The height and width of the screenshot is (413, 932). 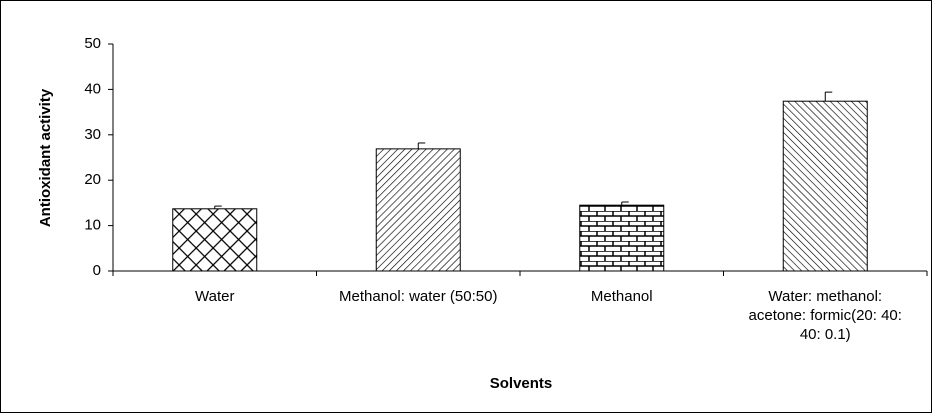 I want to click on y-tick-label: 20, so click(x=92, y=179).